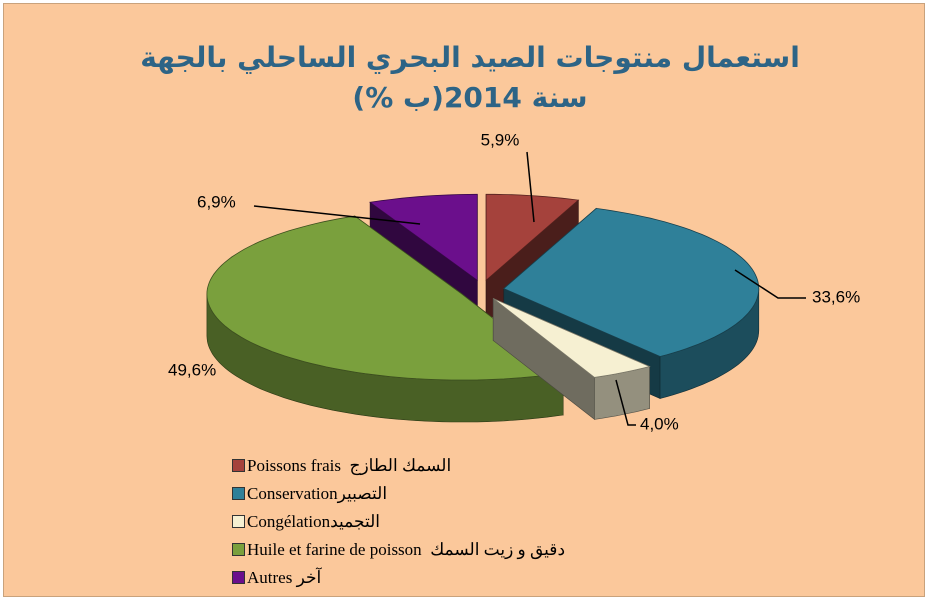 The image size is (940, 601). What do you see at coordinates (216, 201) in the screenshot?
I see `data-label: 6,9%` at bounding box center [216, 201].